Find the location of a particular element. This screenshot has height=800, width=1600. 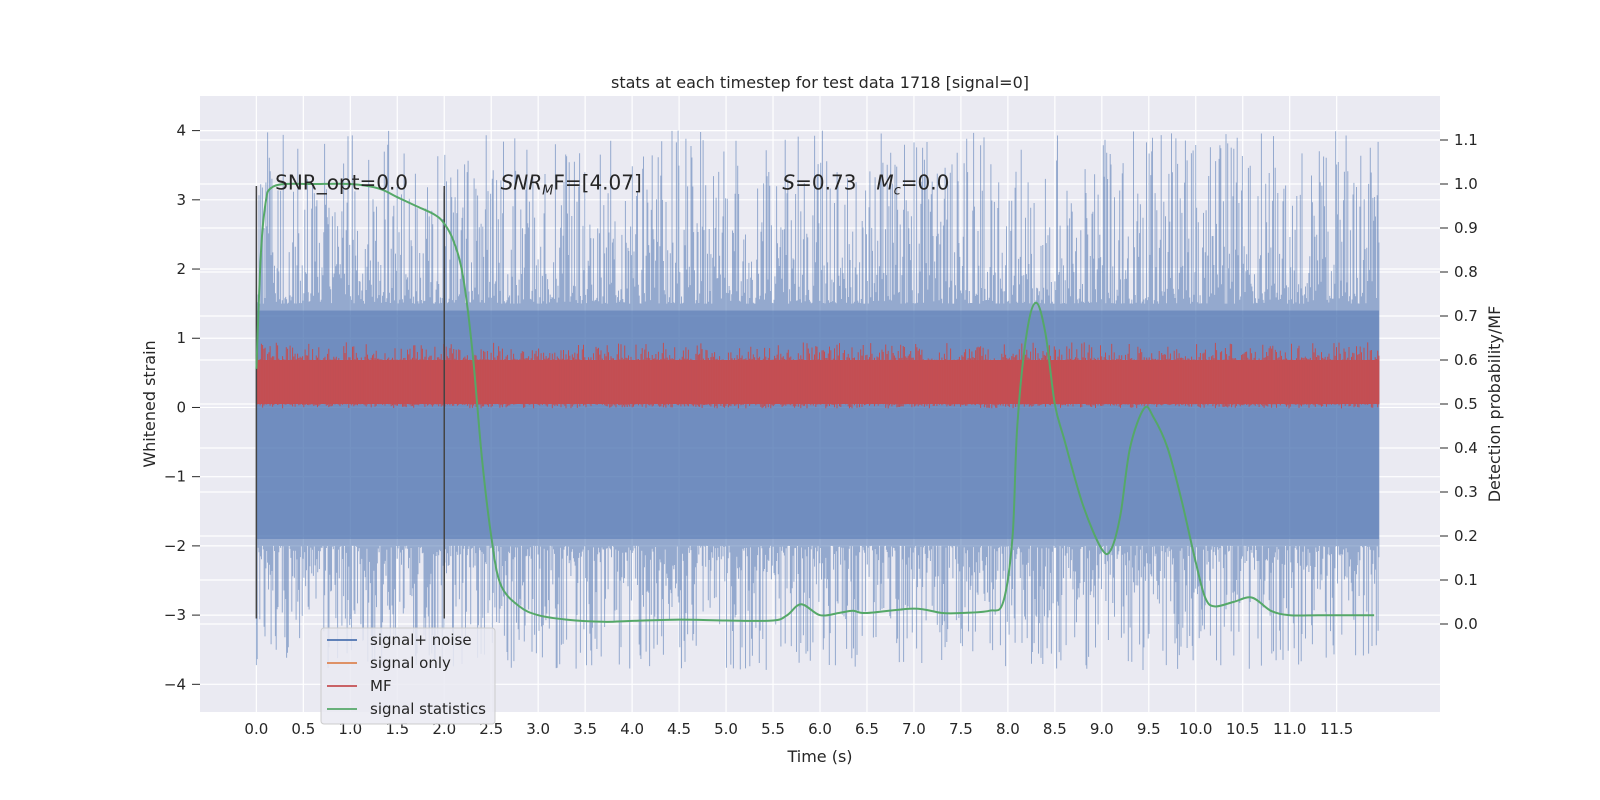

x-tick-label: 4.5 is located at coordinates (679, 729).